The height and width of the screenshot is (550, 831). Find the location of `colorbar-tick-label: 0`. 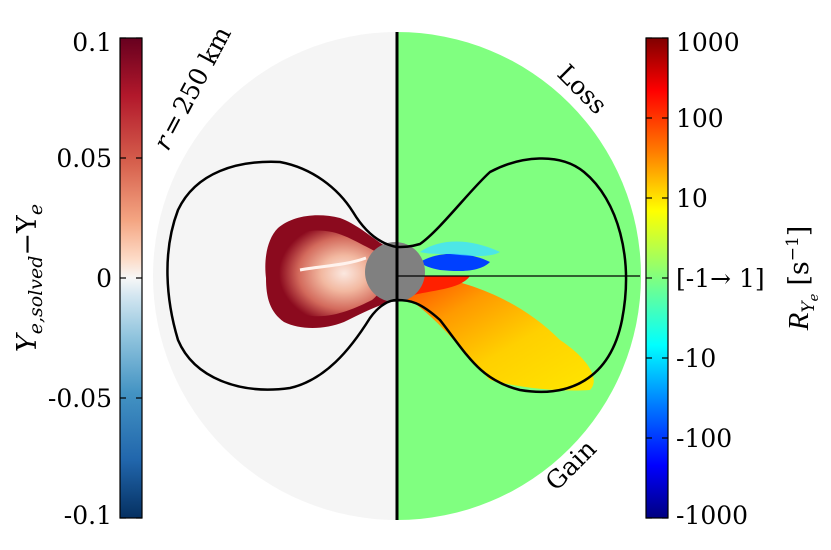

colorbar-tick-label: 0 is located at coordinates (104, 278).